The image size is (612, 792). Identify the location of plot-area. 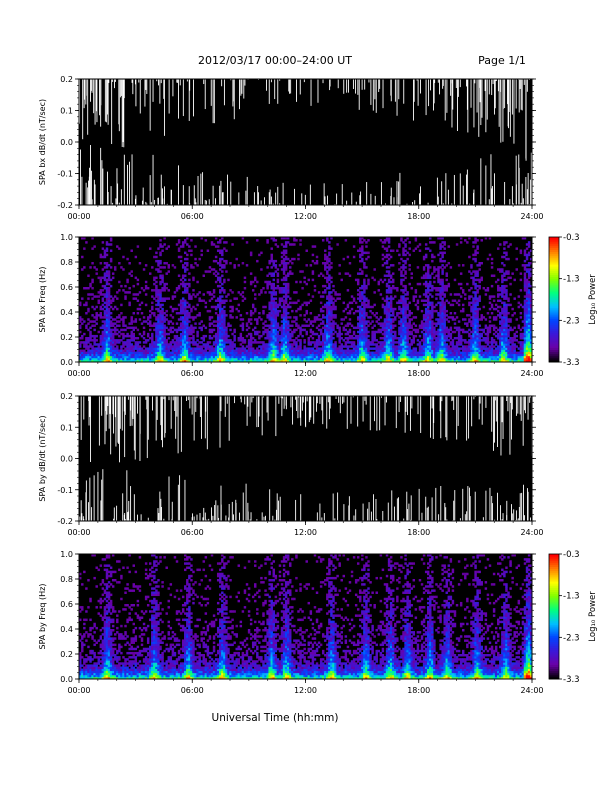
(305, 142).